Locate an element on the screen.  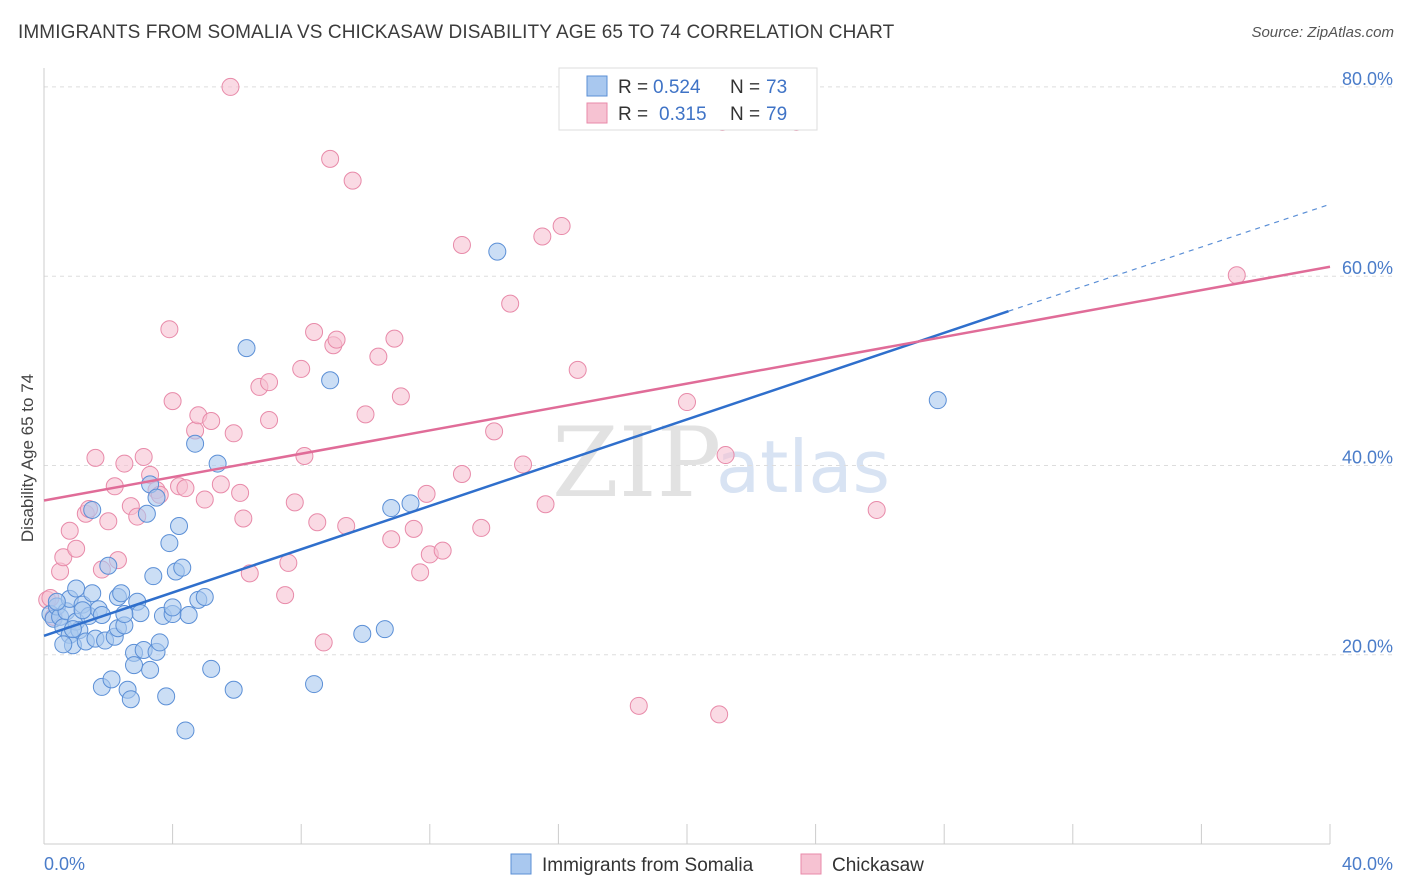
legend-swatch-somalia is located at coordinates (597, 86).